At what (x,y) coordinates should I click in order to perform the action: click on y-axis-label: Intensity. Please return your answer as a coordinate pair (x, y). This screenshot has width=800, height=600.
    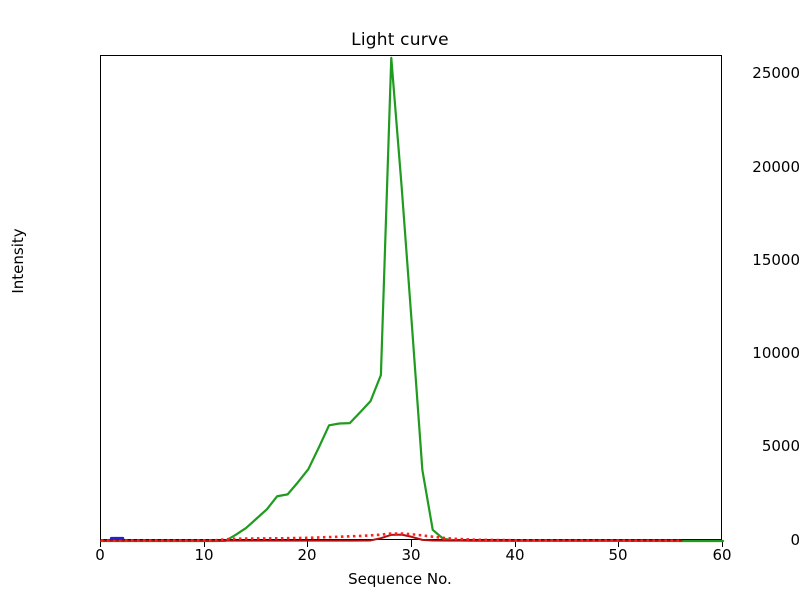
    Looking at the image, I should click on (18, 261).